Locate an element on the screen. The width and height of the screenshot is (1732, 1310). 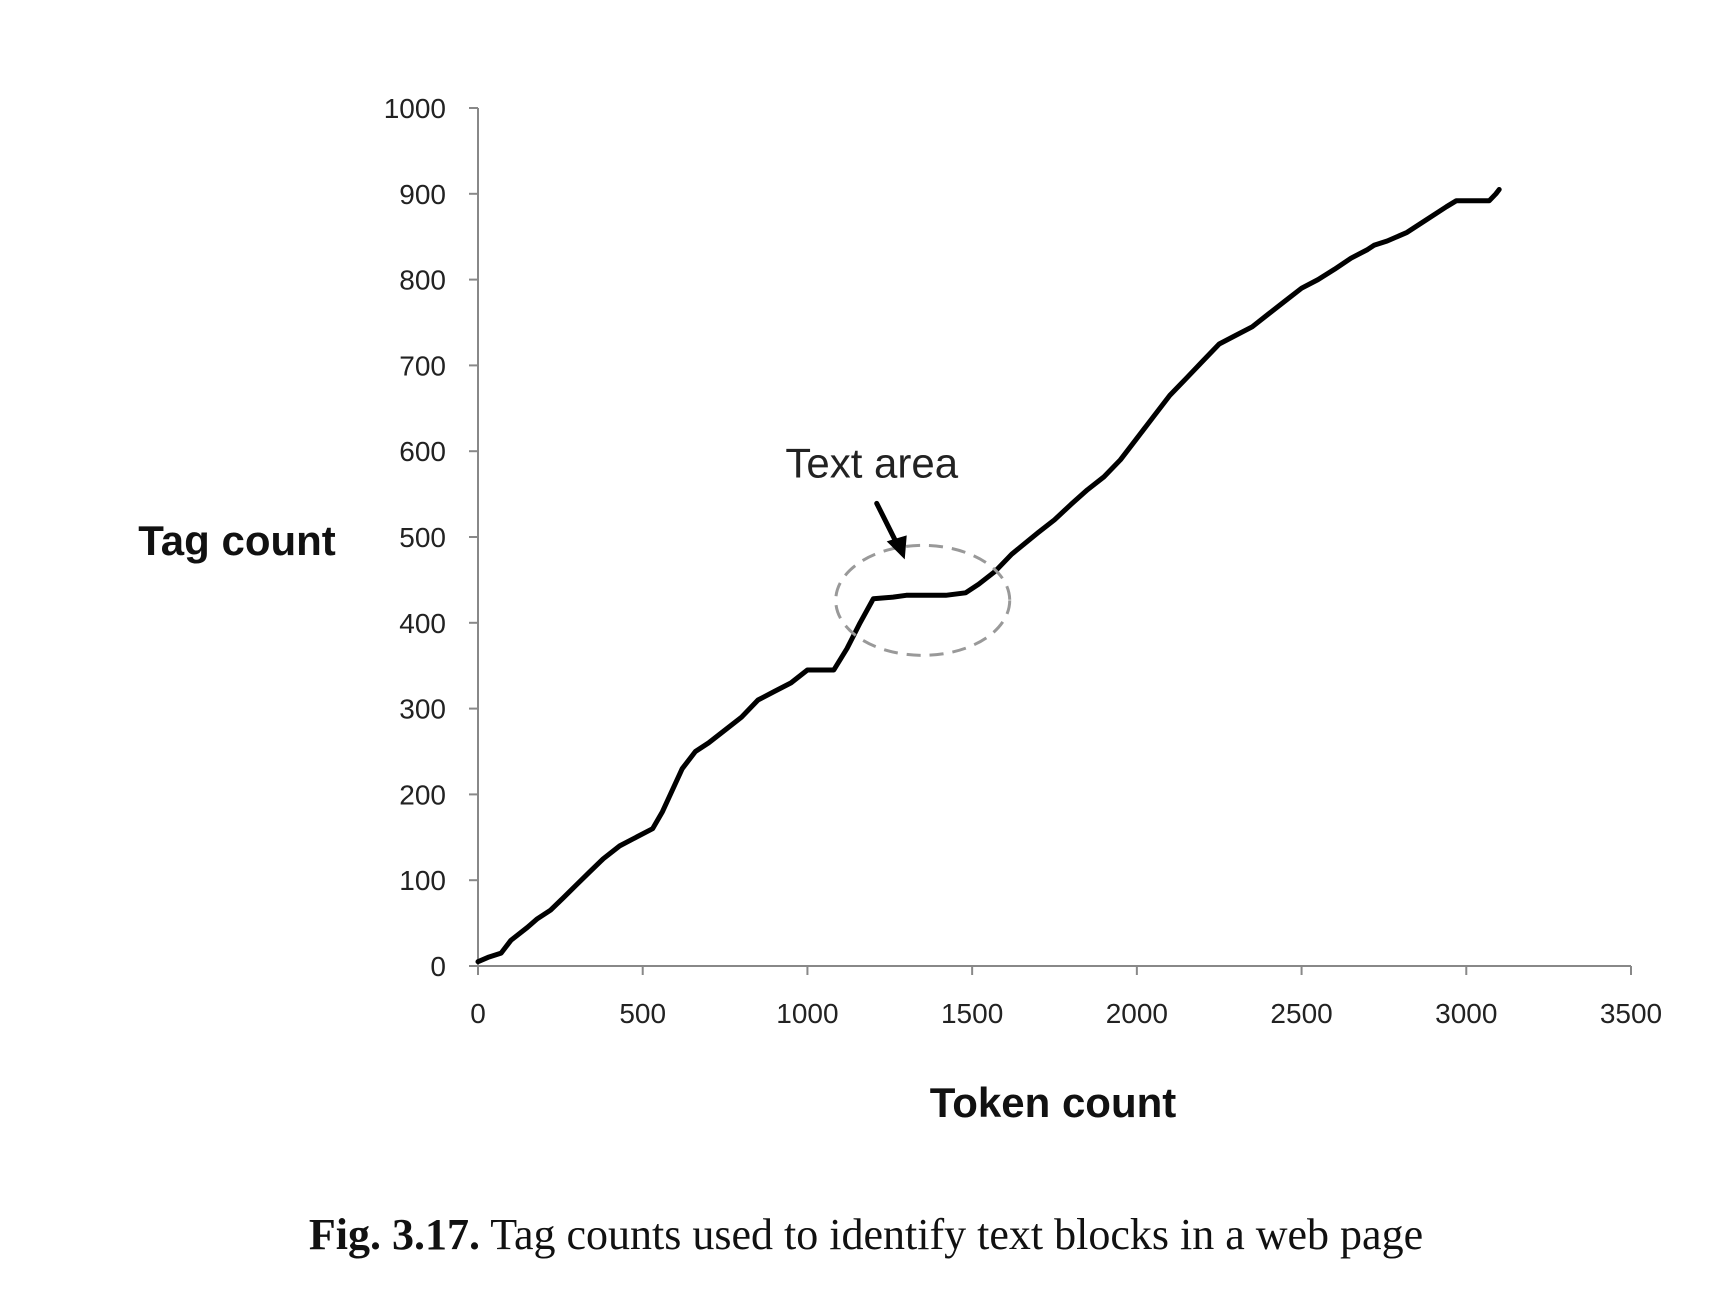
x-tick-label: 1000 is located at coordinates (807, 1013).